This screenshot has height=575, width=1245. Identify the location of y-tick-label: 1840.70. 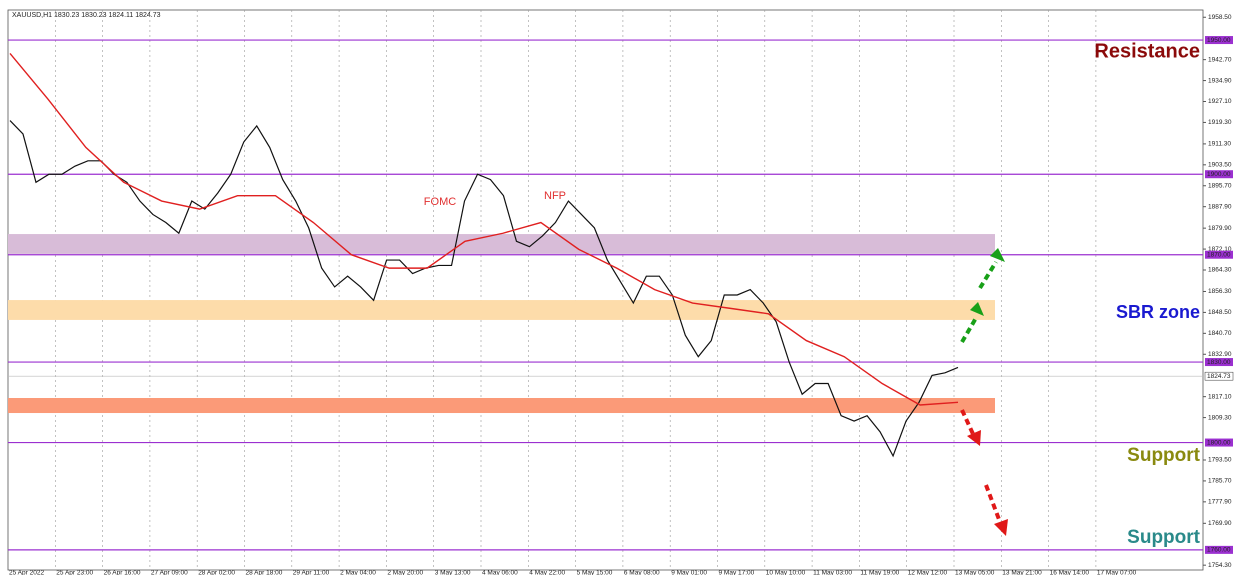
(1220, 333).